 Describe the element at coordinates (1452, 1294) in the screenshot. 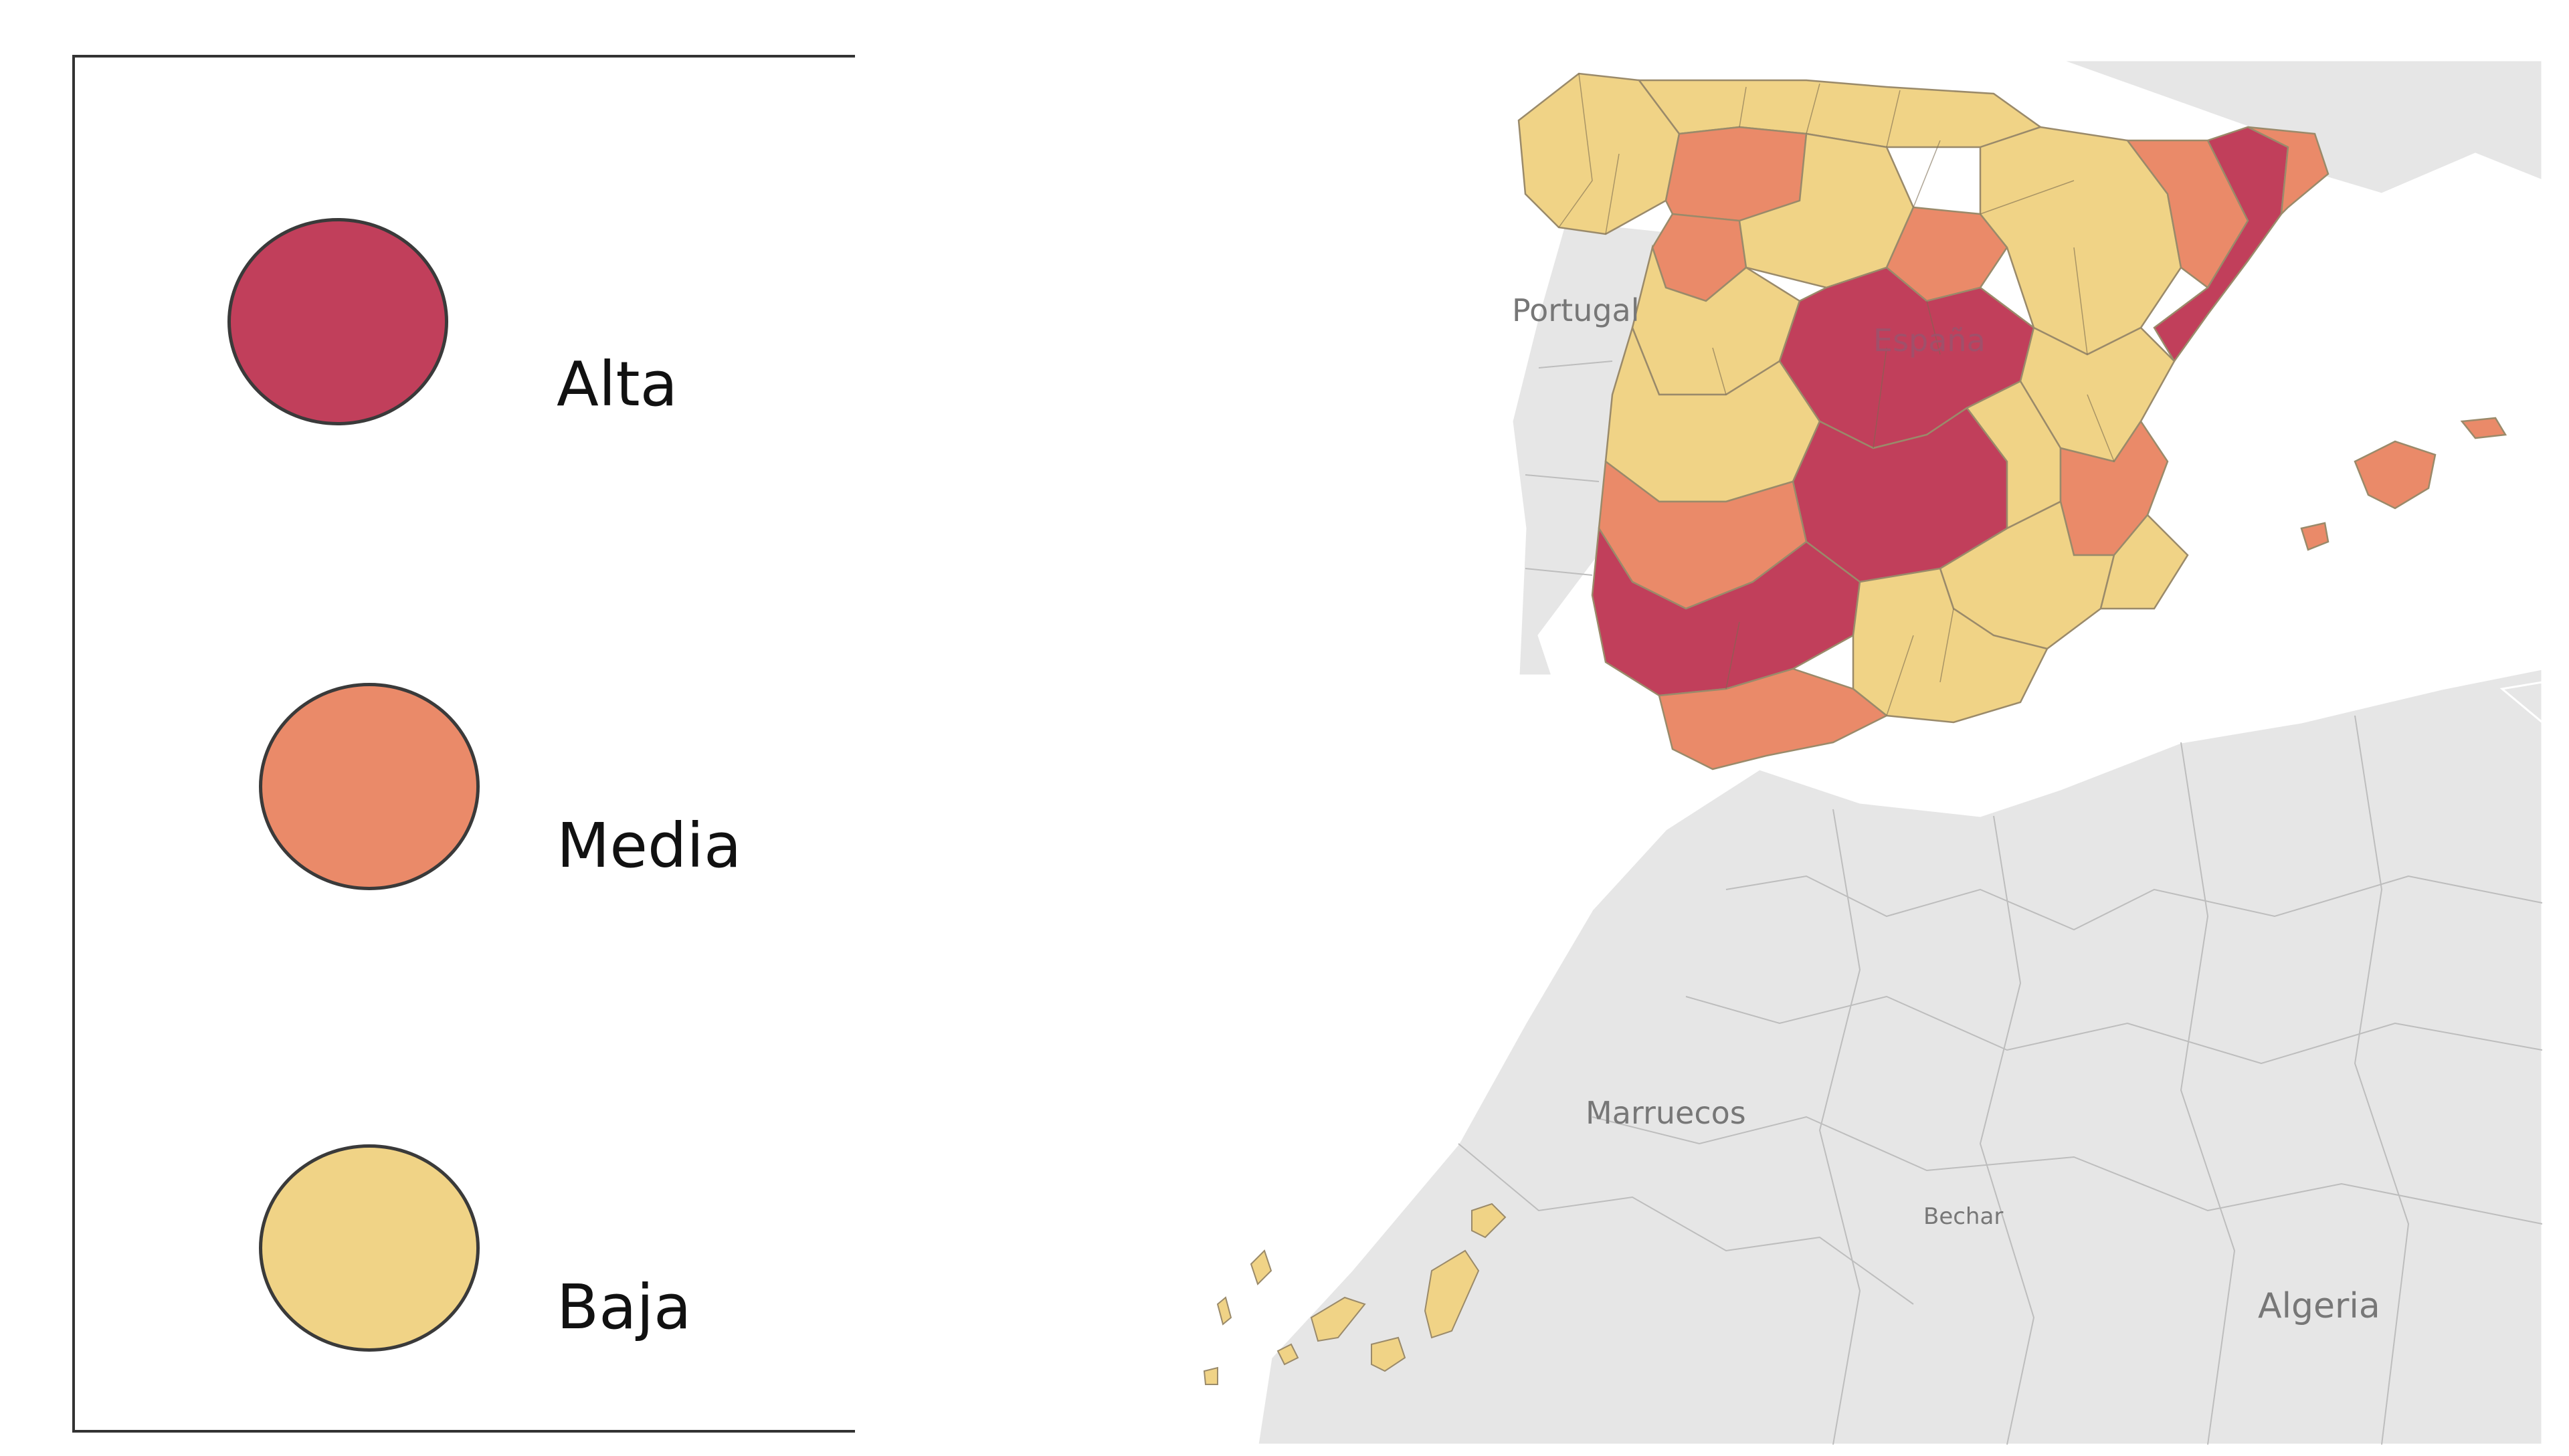

I see `island-fuerteventura` at that location.